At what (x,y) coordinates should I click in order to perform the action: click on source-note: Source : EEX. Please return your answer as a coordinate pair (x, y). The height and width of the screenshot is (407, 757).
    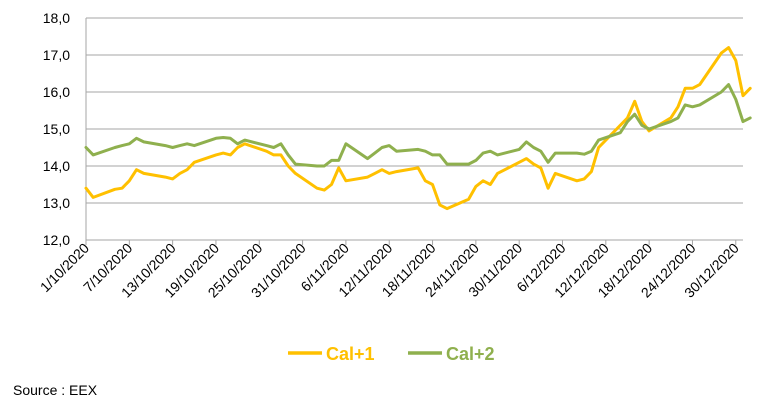
    Looking at the image, I should click on (55, 390).